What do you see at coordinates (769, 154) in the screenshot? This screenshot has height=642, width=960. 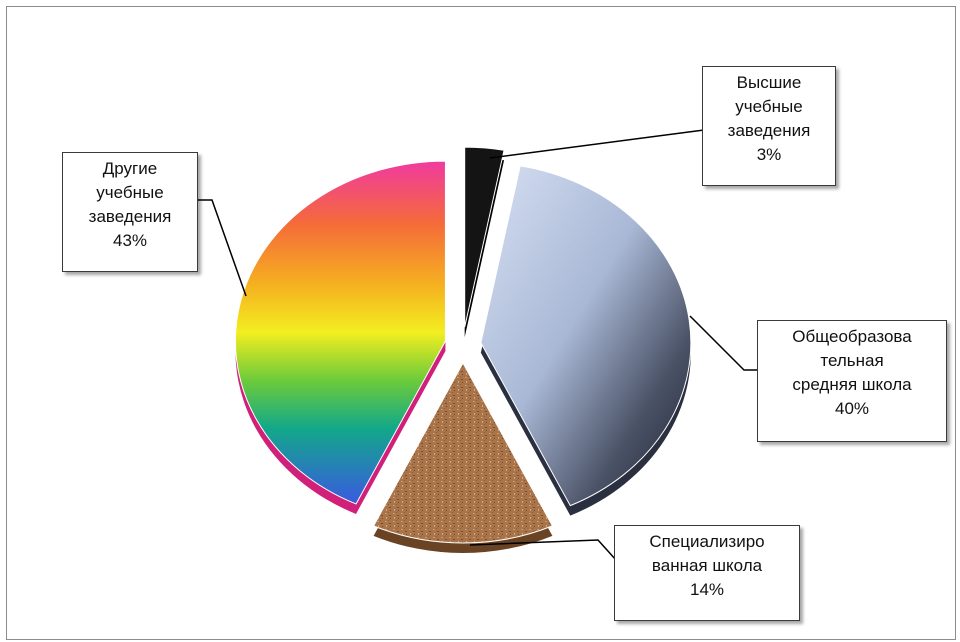 I see `data-label-value: 3%` at bounding box center [769, 154].